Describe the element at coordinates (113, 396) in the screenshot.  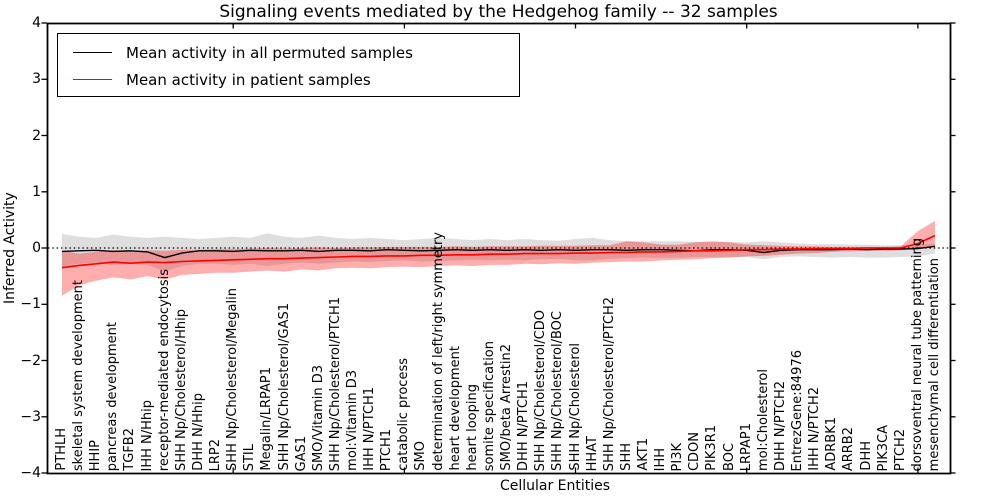
I see `x-tick-label: pancreas development` at that location.